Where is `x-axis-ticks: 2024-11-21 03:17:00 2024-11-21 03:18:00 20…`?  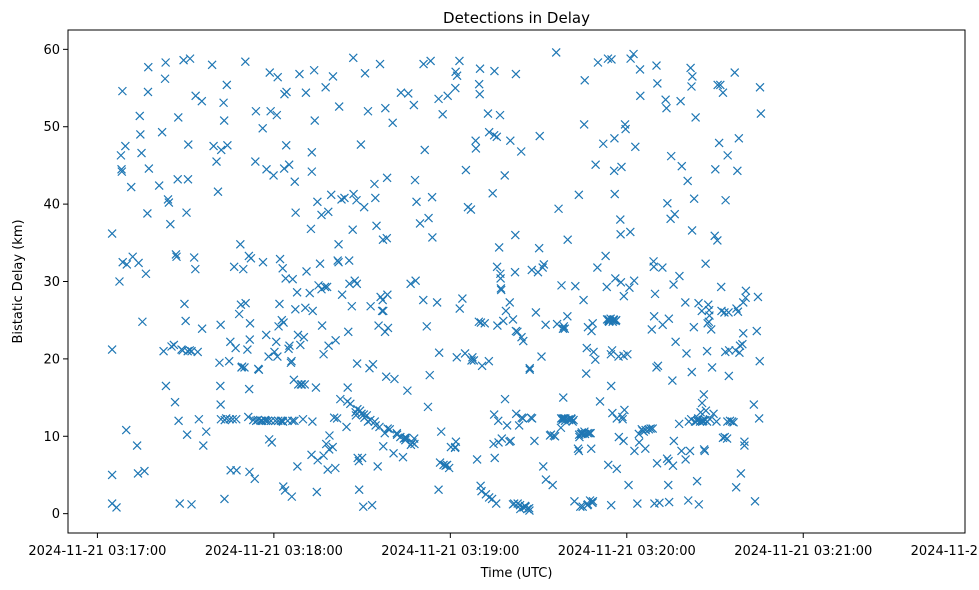 x-axis-ticks: 2024-11-21 03:17:00 2024-11-21 03:18:00 20… is located at coordinates (503, 546).